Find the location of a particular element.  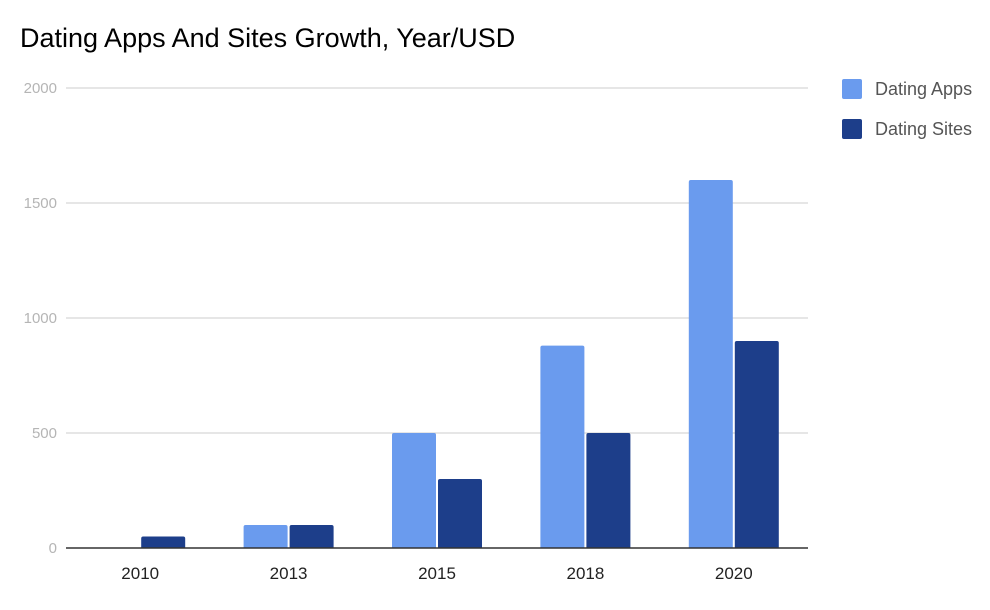

bar-dating-sites-2013 is located at coordinates (311, 536).